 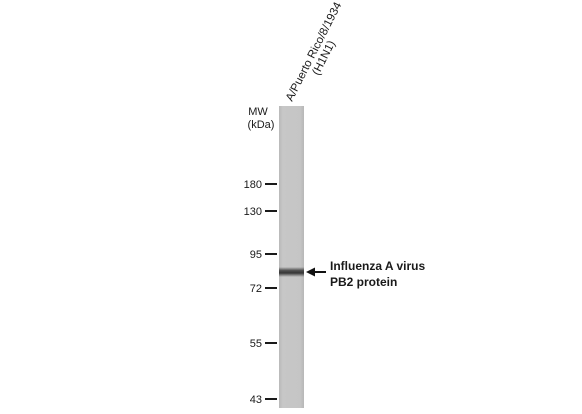 I want to click on marker-72: 72, so click(x=263, y=289).